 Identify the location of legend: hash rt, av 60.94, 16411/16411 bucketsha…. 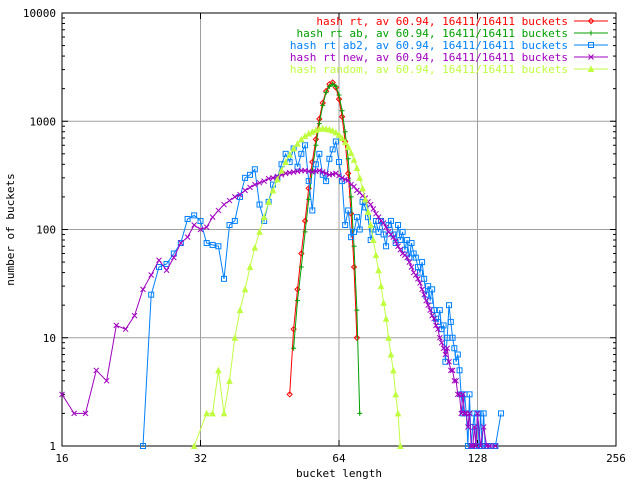
(449, 45).